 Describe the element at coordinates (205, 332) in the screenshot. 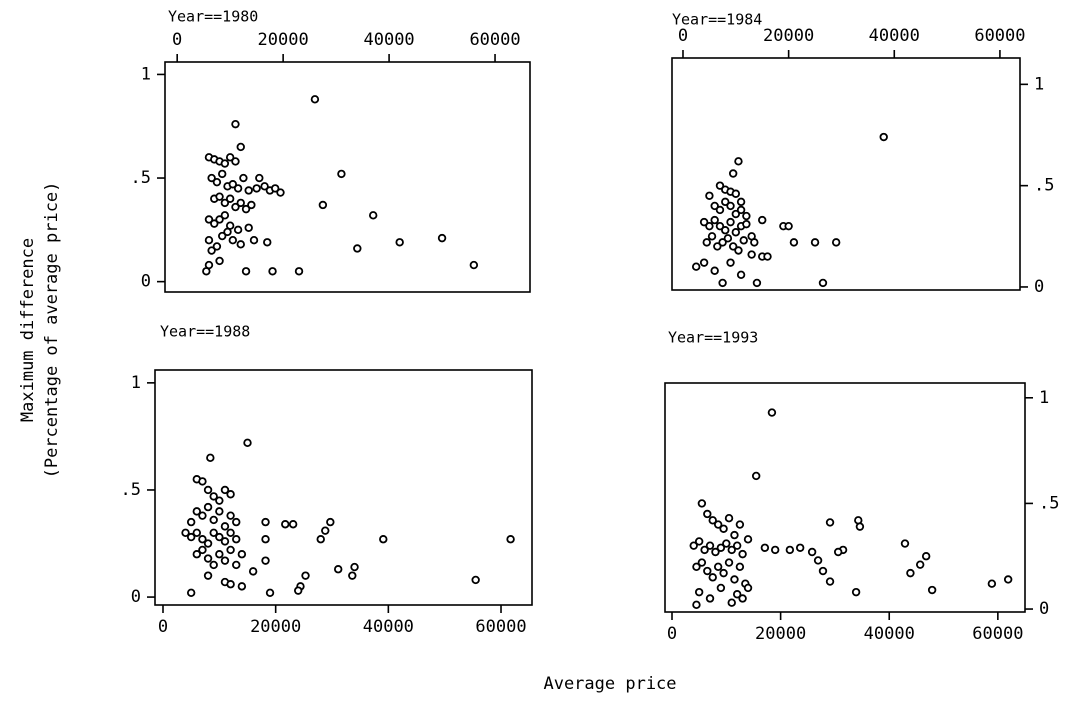

I see `panel-title: Year==1988` at that location.